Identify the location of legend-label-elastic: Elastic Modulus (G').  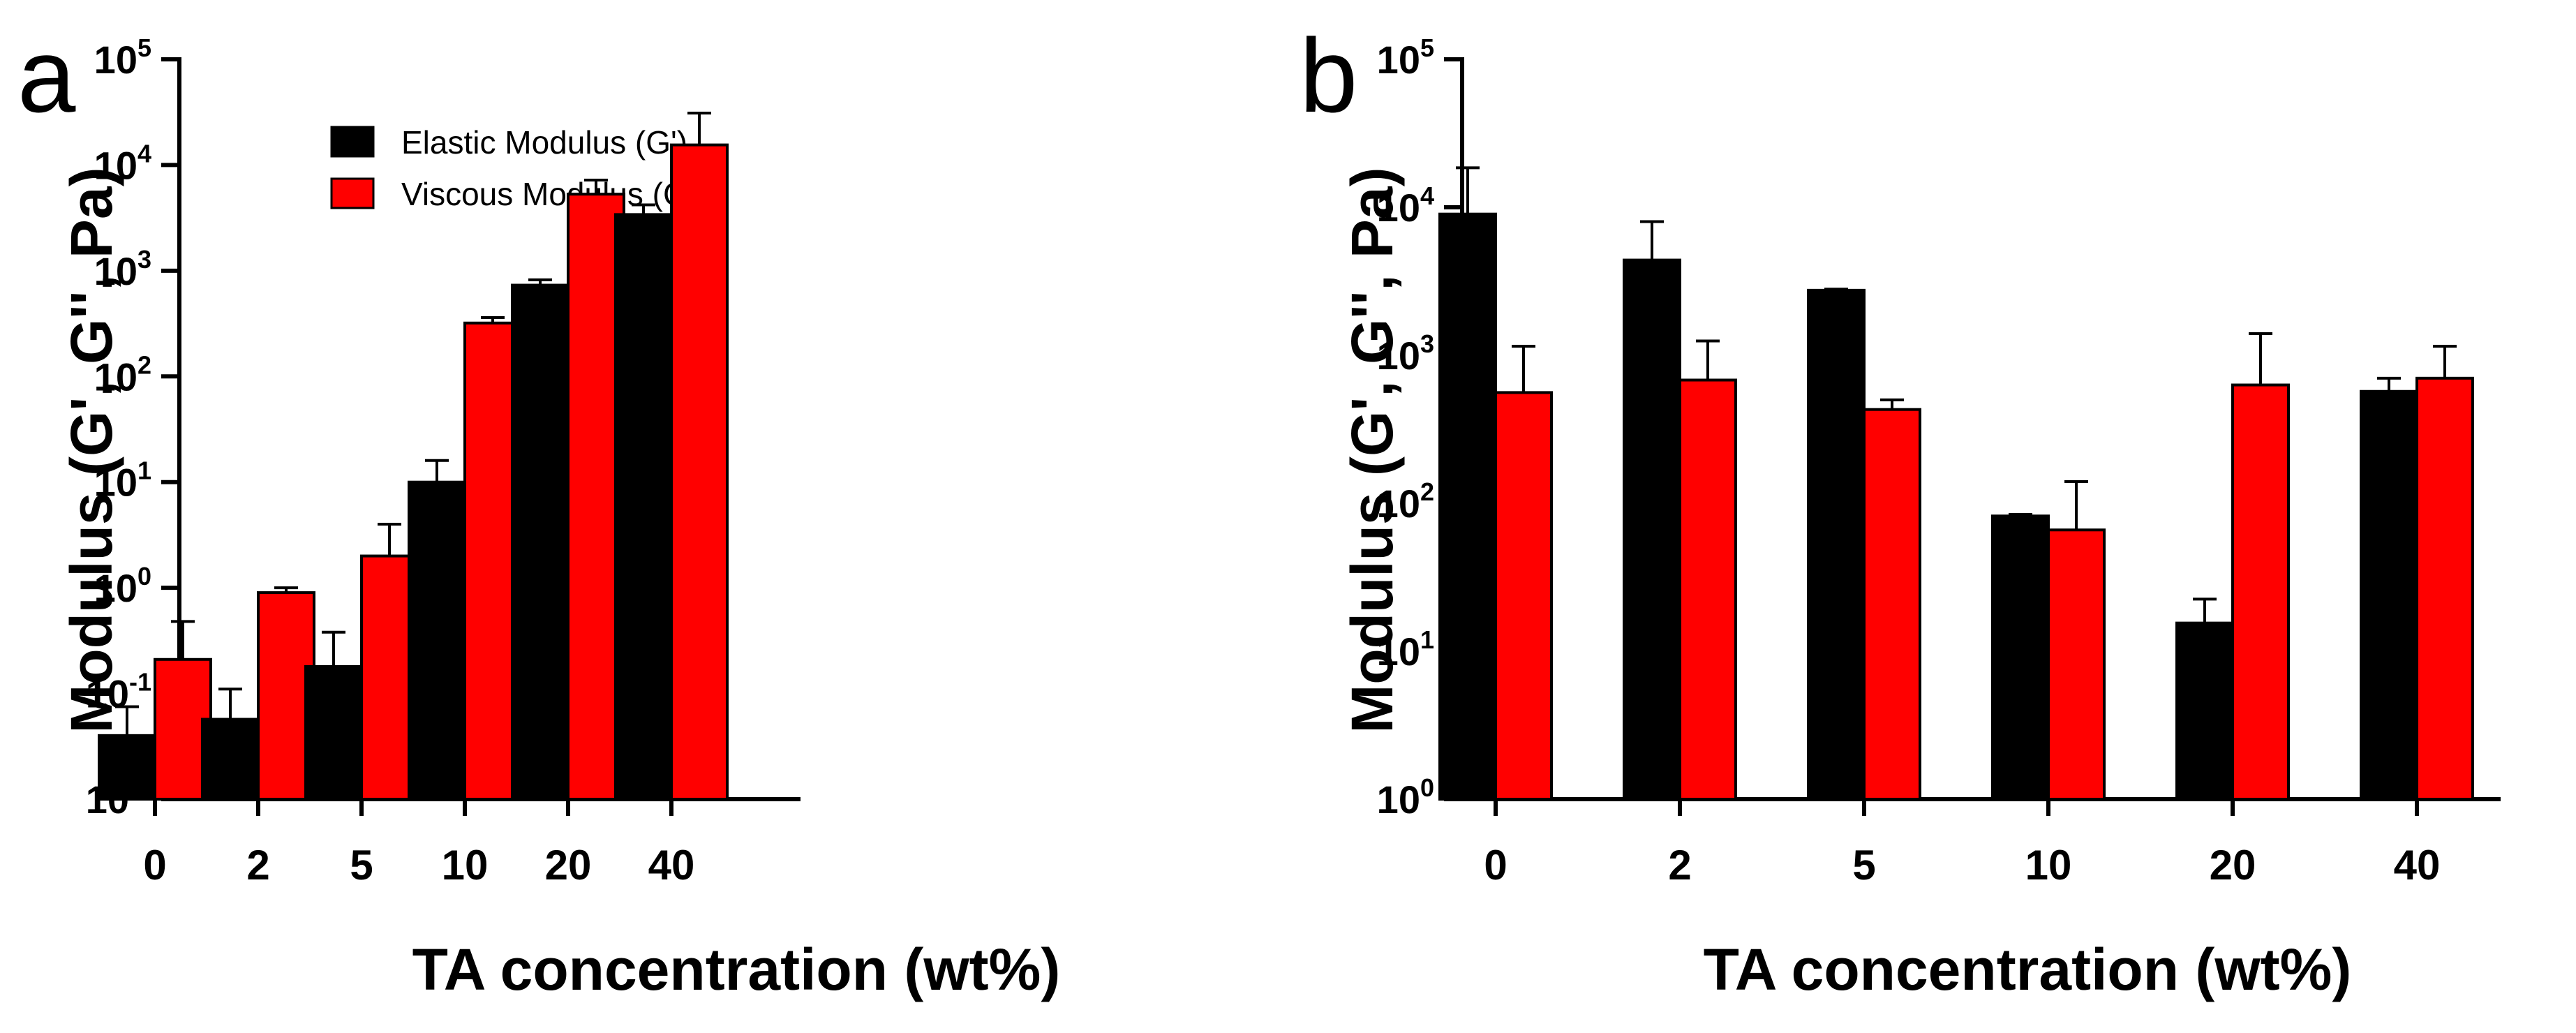
(544, 142).